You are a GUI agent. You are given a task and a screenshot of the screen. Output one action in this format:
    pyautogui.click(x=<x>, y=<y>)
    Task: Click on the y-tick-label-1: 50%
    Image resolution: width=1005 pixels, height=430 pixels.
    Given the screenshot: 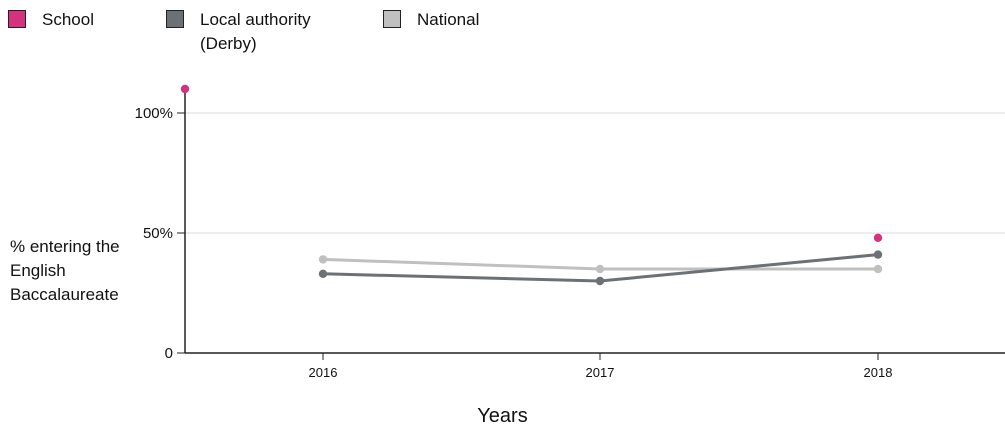 What is the action you would take?
    pyautogui.click(x=158, y=233)
    